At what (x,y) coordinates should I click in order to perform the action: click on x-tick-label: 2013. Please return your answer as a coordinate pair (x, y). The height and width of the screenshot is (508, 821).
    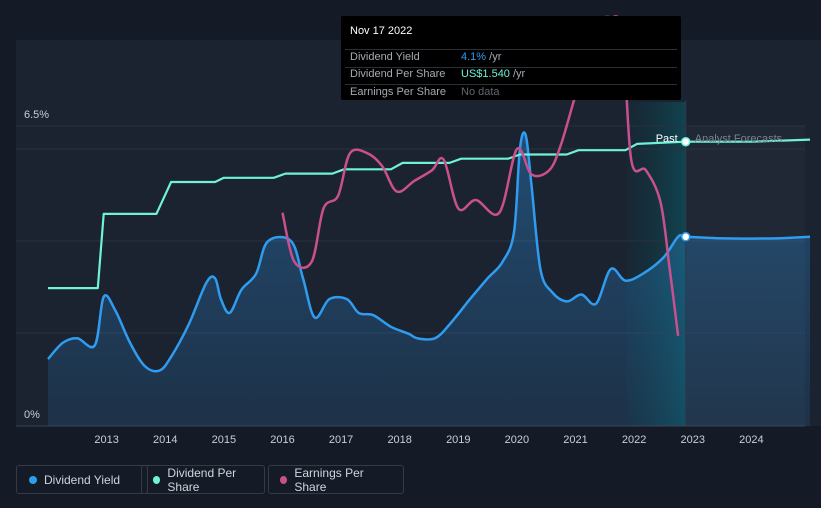
    Looking at the image, I should click on (106, 440).